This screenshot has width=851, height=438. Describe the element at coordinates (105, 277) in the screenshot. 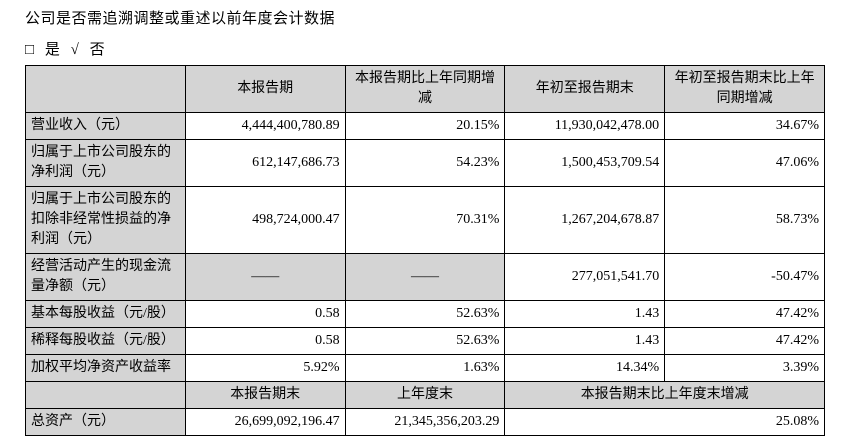

I see `row-label: 经营活动产生的现金流量净额（元）` at that location.